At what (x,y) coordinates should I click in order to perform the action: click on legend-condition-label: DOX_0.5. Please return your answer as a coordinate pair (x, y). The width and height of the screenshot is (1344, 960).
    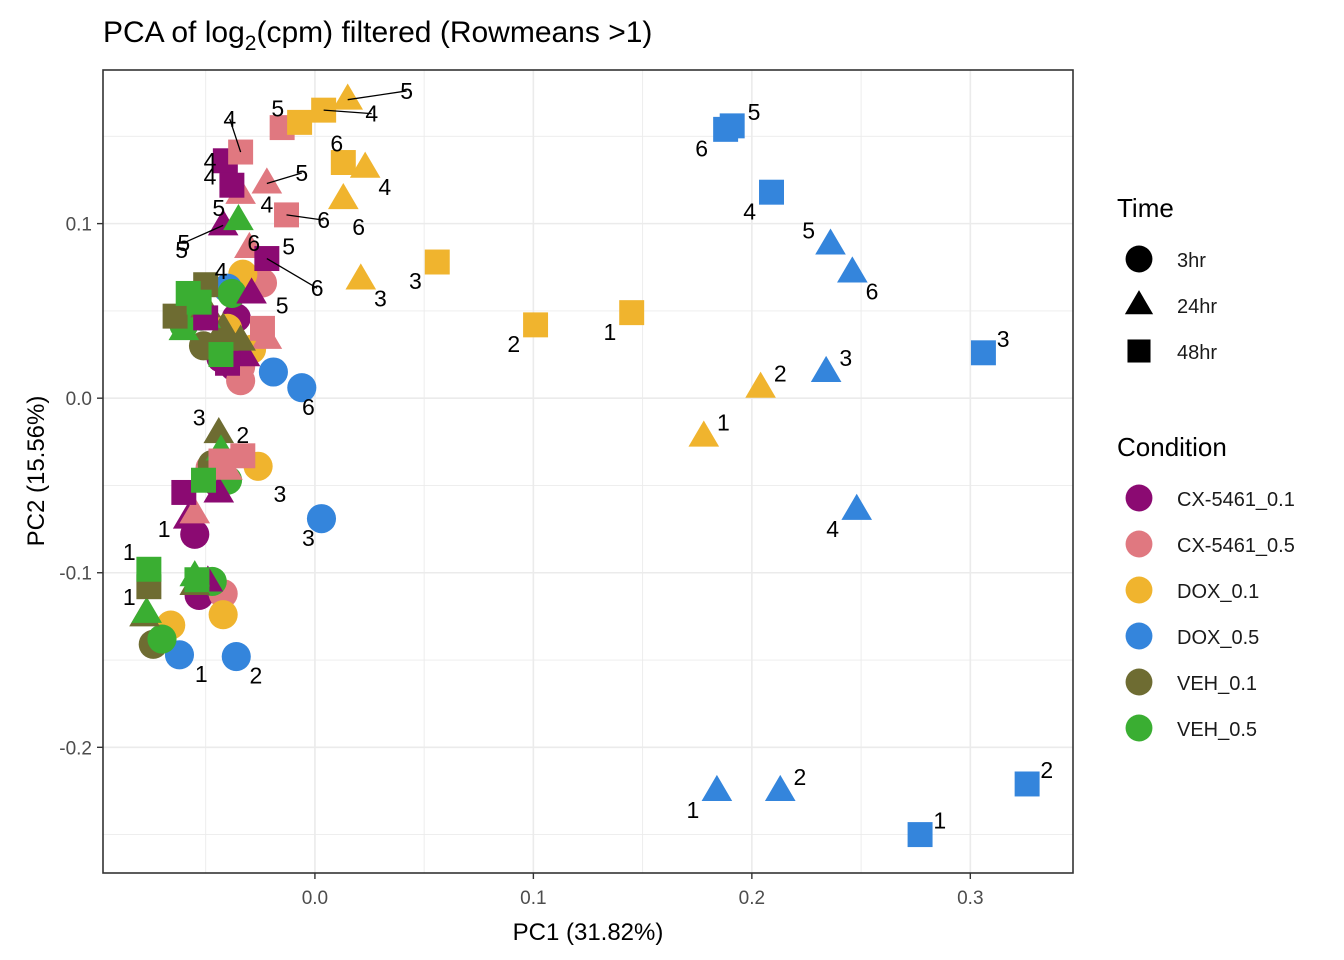
    Looking at the image, I should click on (1218, 638).